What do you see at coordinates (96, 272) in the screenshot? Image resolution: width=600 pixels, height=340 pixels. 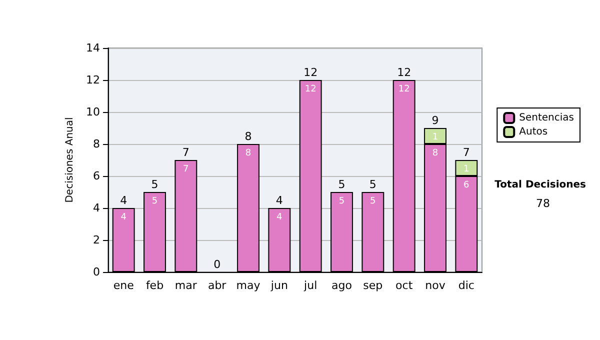 I see `y-tick-label: 0` at bounding box center [96, 272].